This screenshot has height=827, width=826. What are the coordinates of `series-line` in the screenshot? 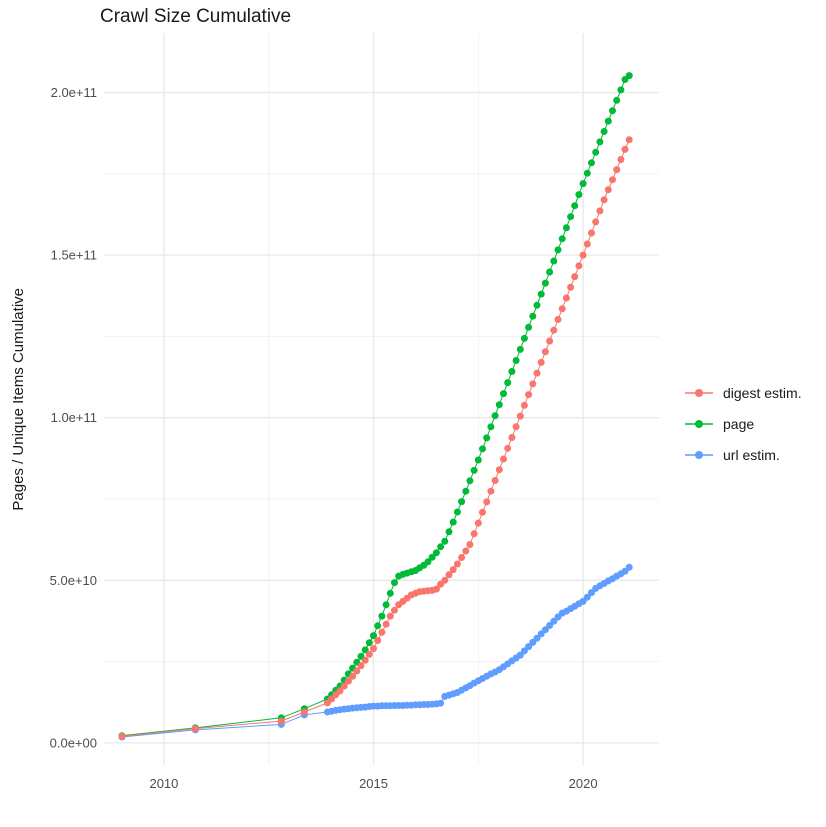 It's located at (375, 652).